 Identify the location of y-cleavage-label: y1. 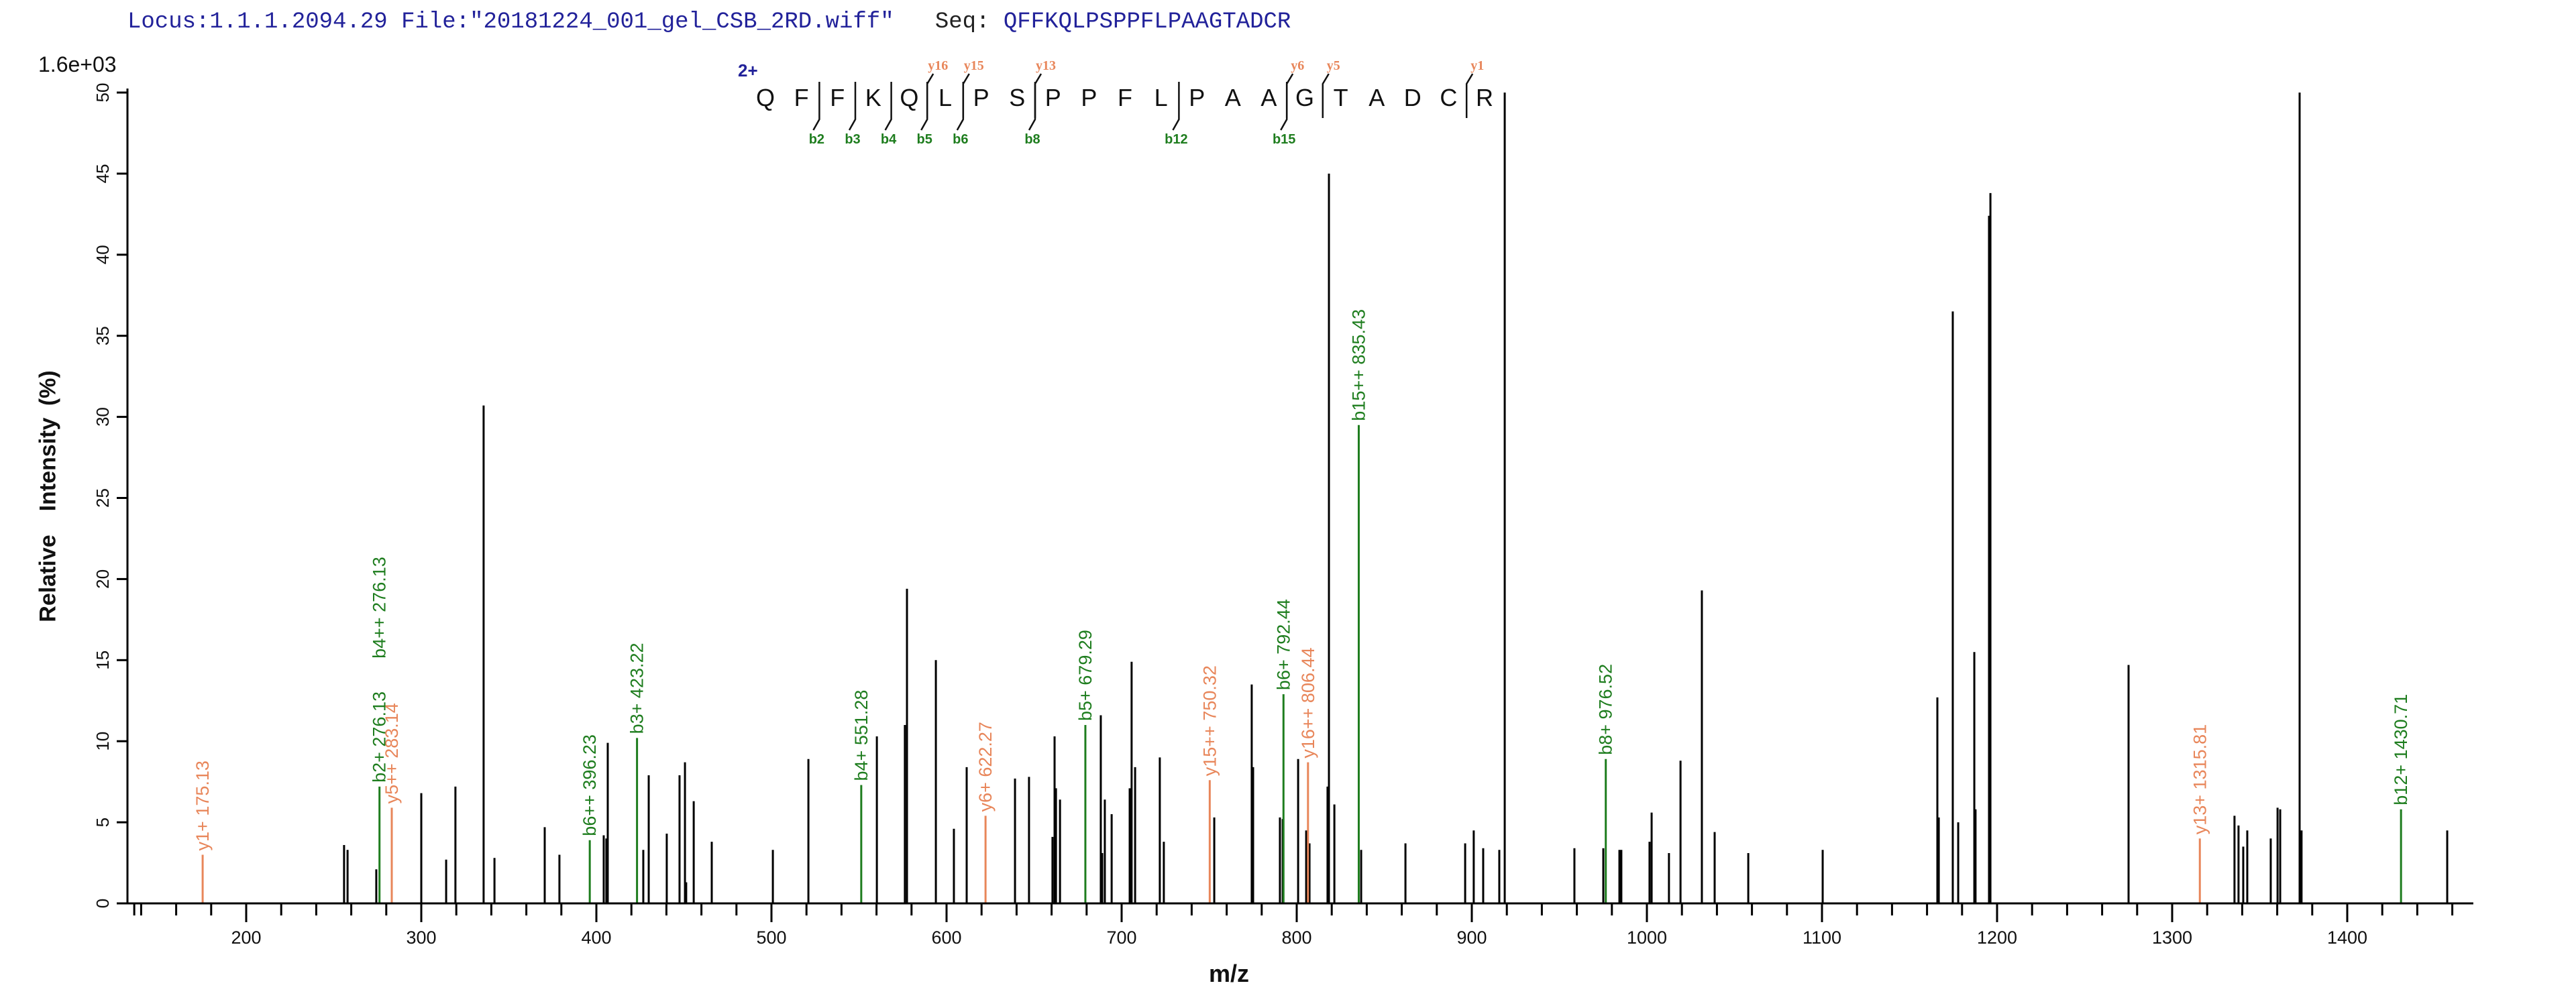
(1477, 65).